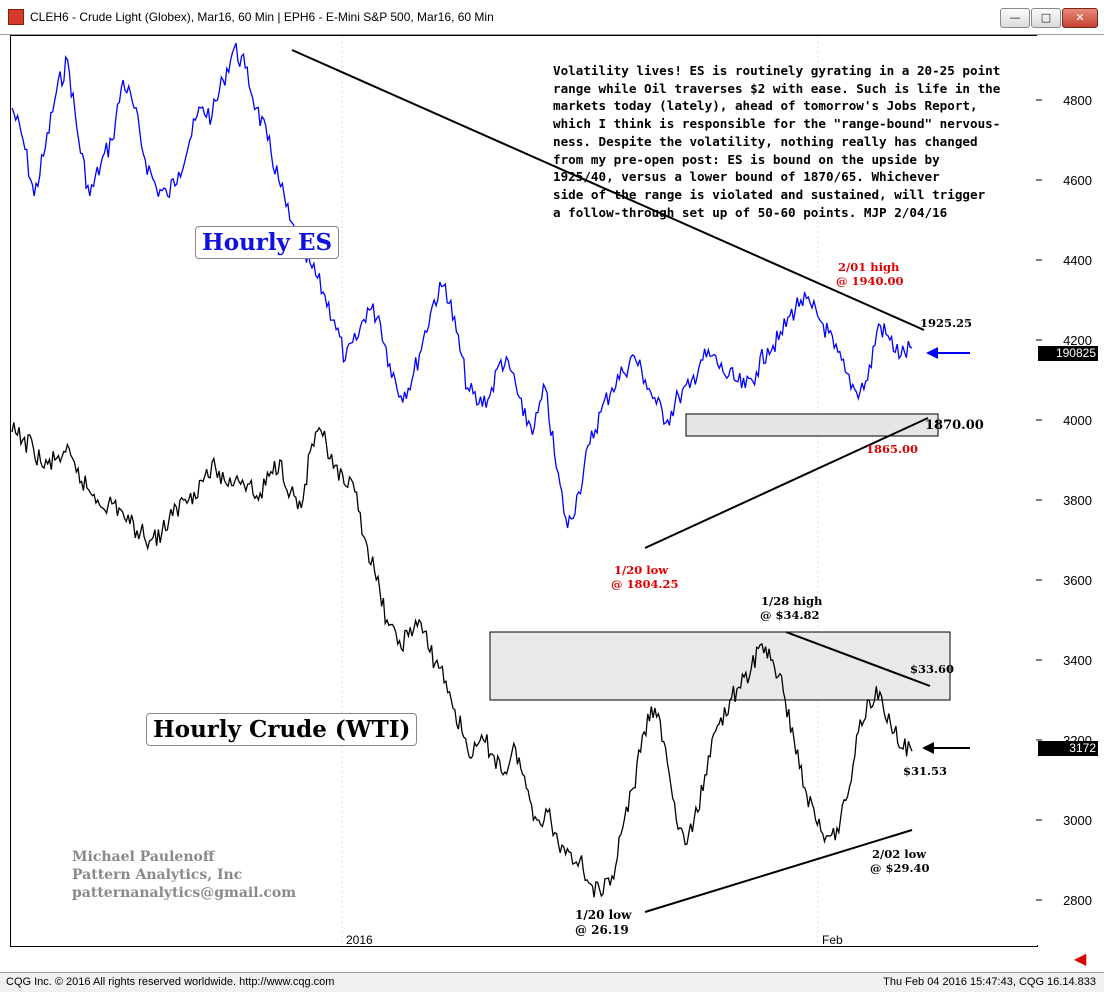 Image resolution: width=1104 pixels, height=992 pixels. Describe the element at coordinates (946, 323) in the screenshot. I see `es-1925-label: 1925.25` at that location.